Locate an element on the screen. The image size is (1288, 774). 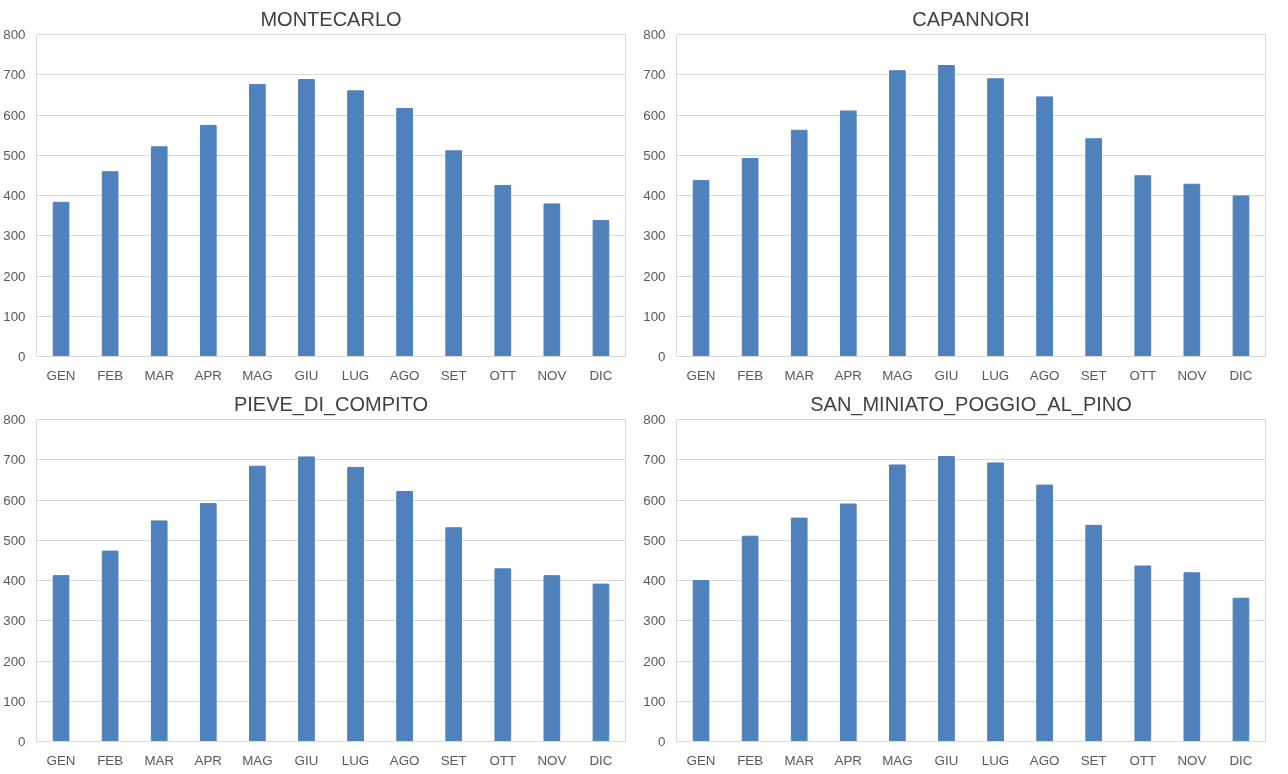
chart-title: CAPANNORI is located at coordinates (971, 18).